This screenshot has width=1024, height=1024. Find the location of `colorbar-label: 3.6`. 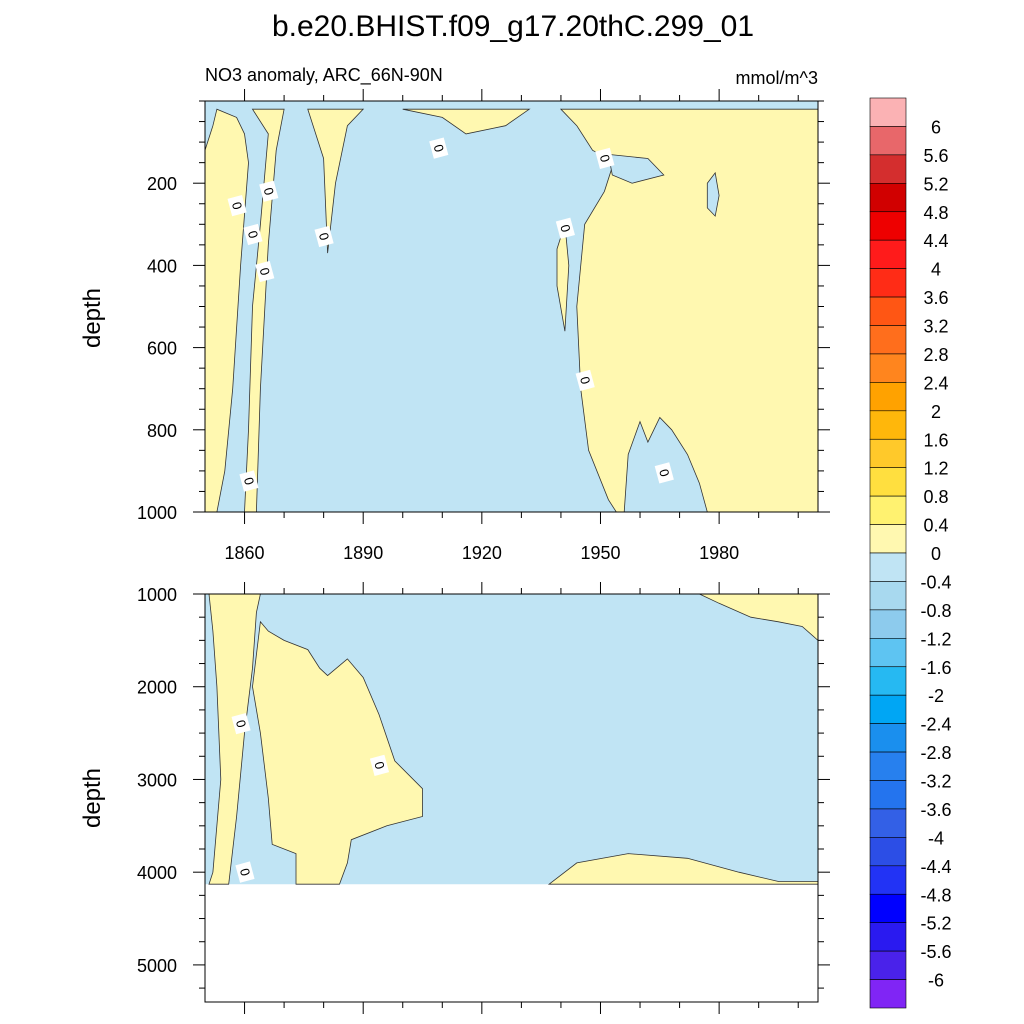

colorbar-label: 3.6 is located at coordinates (935, 298).